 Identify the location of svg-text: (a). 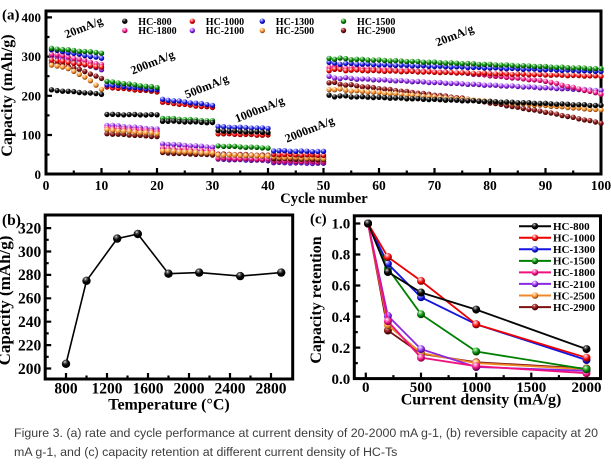
(11, 16).